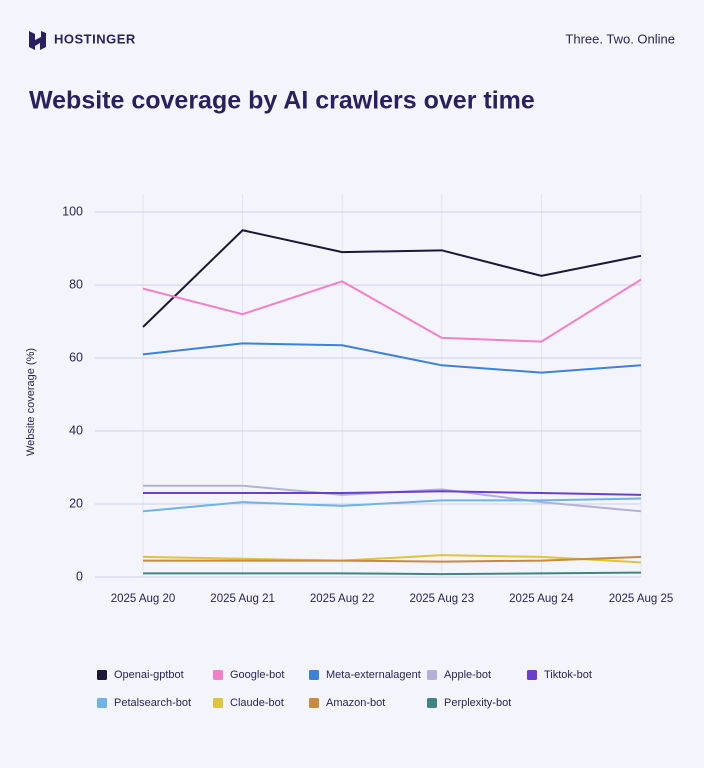  Describe the element at coordinates (143, 599) in the screenshot. I see `x-tick-label: 2025 Aug 20` at that location.